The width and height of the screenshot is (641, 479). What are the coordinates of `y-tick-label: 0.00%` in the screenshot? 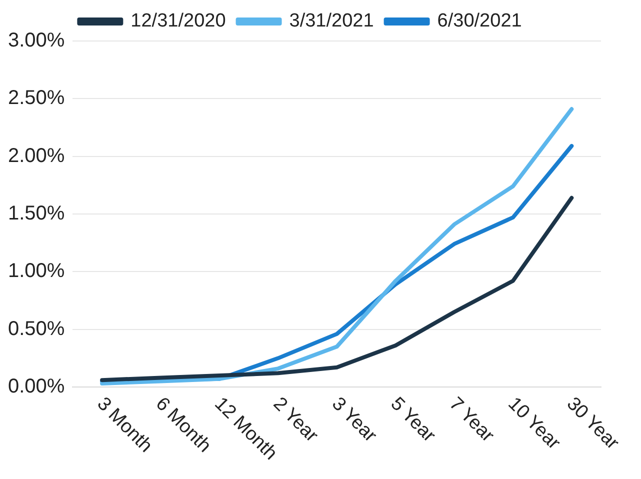 It's located at (36, 387).